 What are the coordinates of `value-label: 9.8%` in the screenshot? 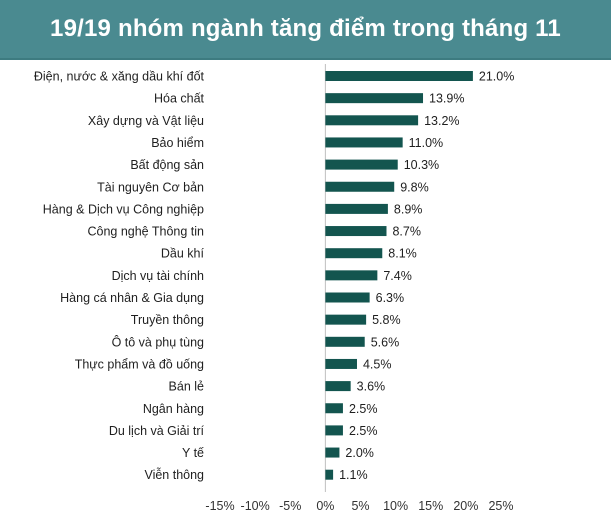 It's located at (414, 187).